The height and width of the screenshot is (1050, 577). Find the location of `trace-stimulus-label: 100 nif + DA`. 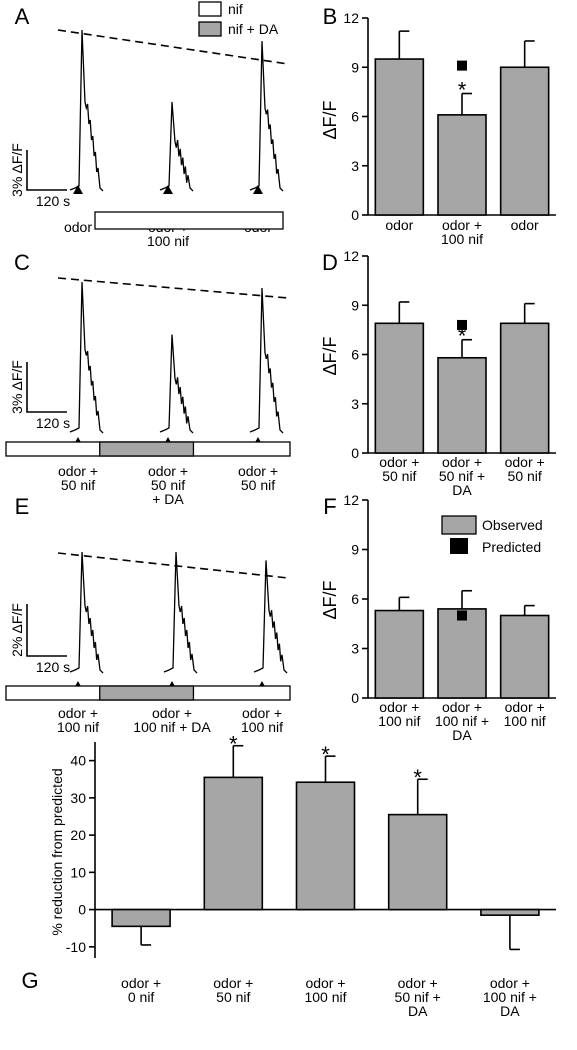

trace-stimulus-label: 100 nif + DA is located at coordinates (172, 727).